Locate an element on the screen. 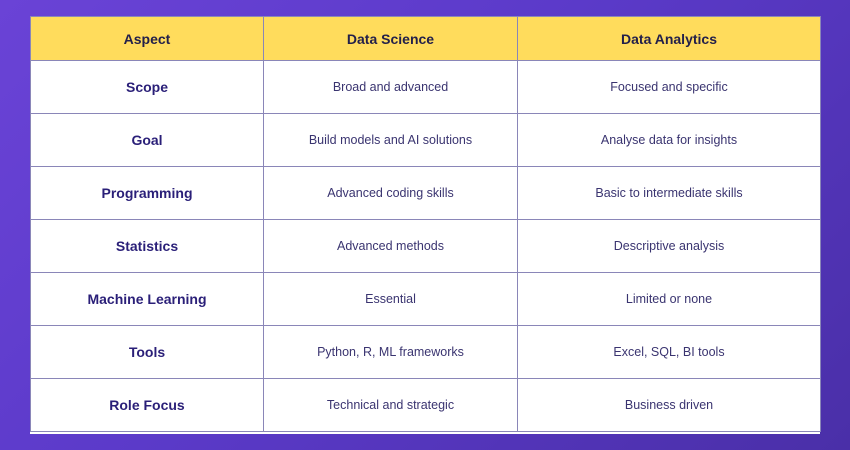 The image size is (850, 450). aspect-cell: Machine Learning is located at coordinates (147, 299).